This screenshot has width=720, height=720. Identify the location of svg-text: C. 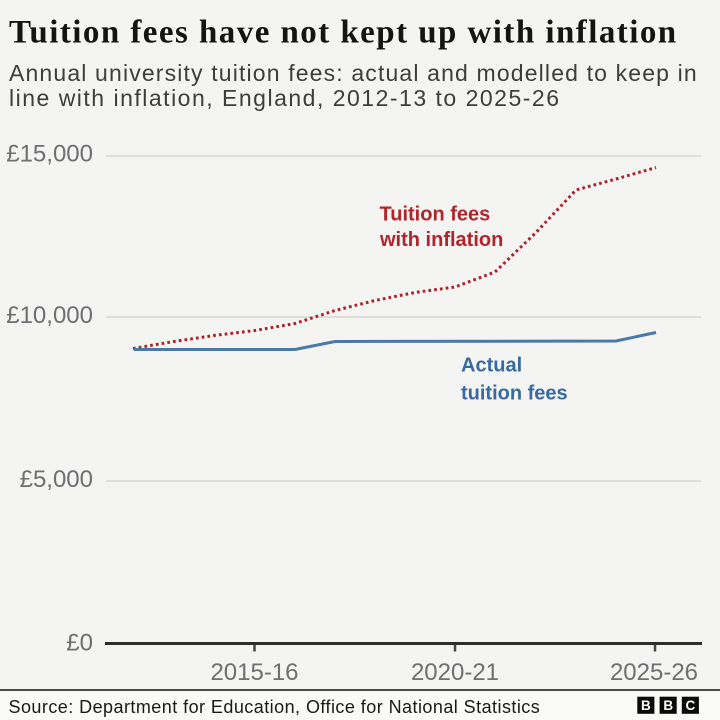
(691, 705).